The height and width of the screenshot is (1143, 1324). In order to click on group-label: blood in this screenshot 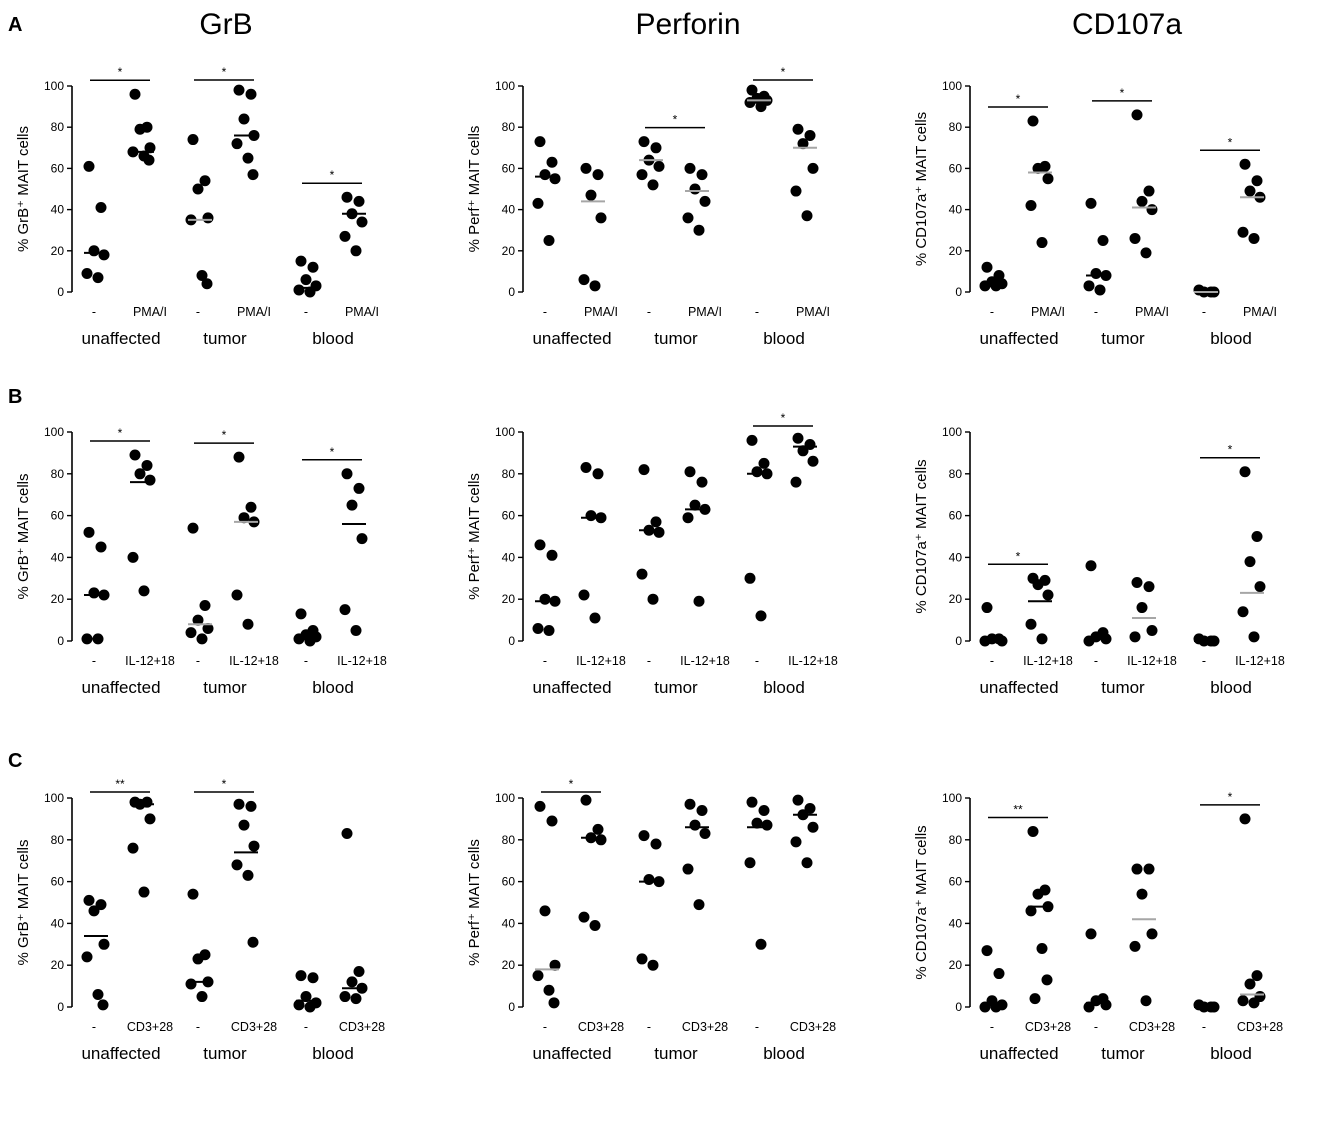, I will do `click(1231, 338)`.